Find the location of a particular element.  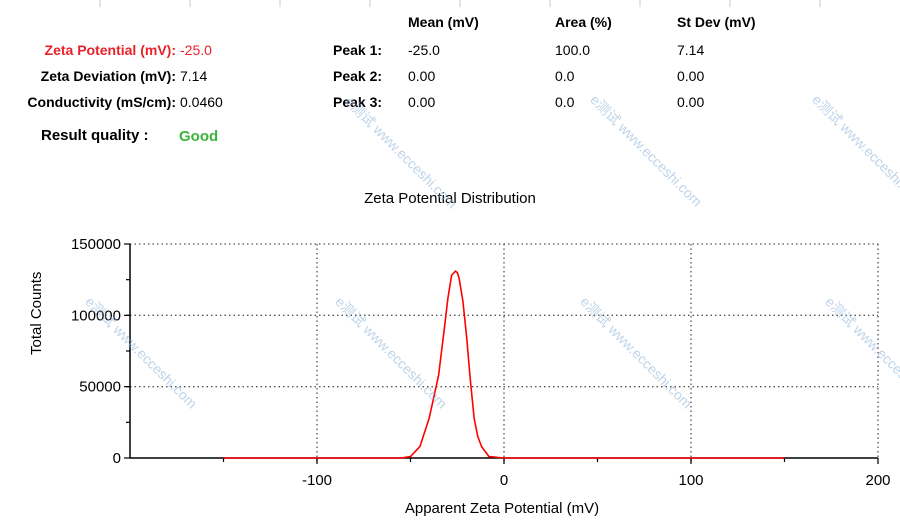

zeta-deviation-label: Zeta Deviation (mV): is located at coordinates (108, 76).